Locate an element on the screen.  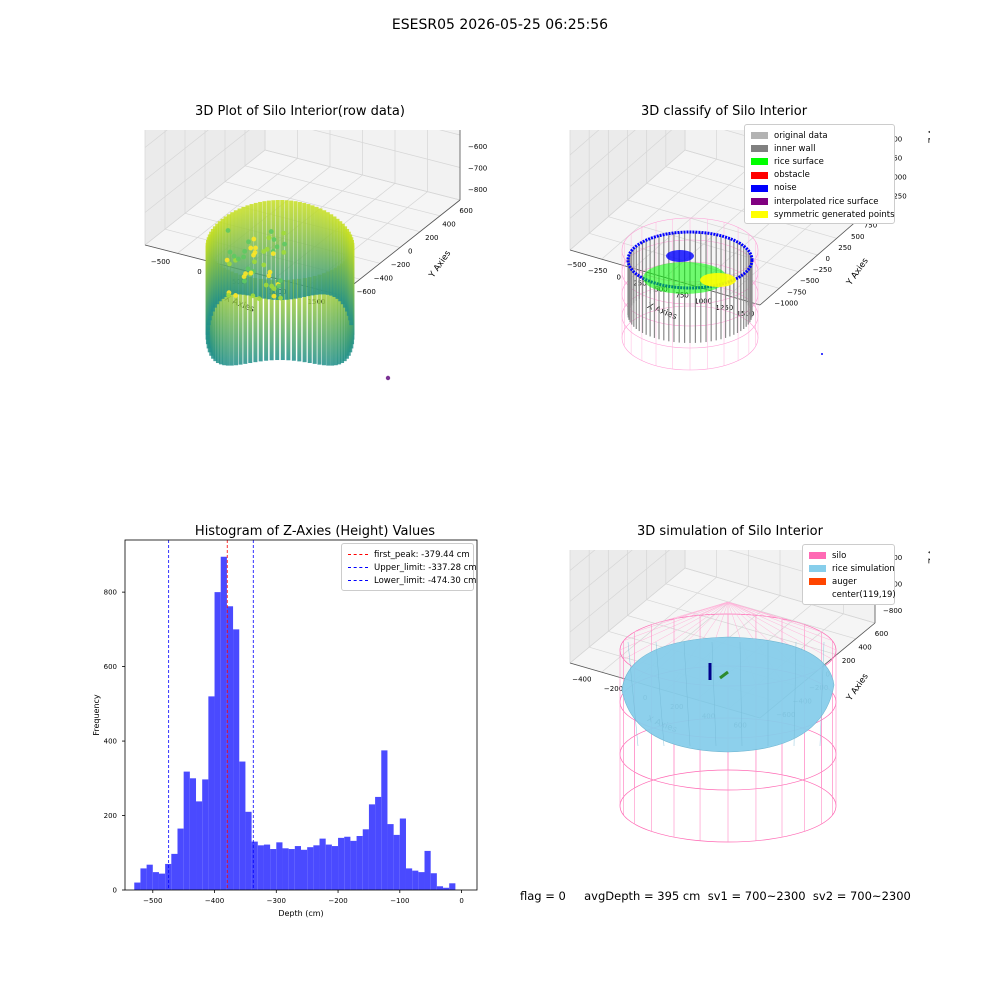
legend-item: obstacle is located at coordinates (819, 175).